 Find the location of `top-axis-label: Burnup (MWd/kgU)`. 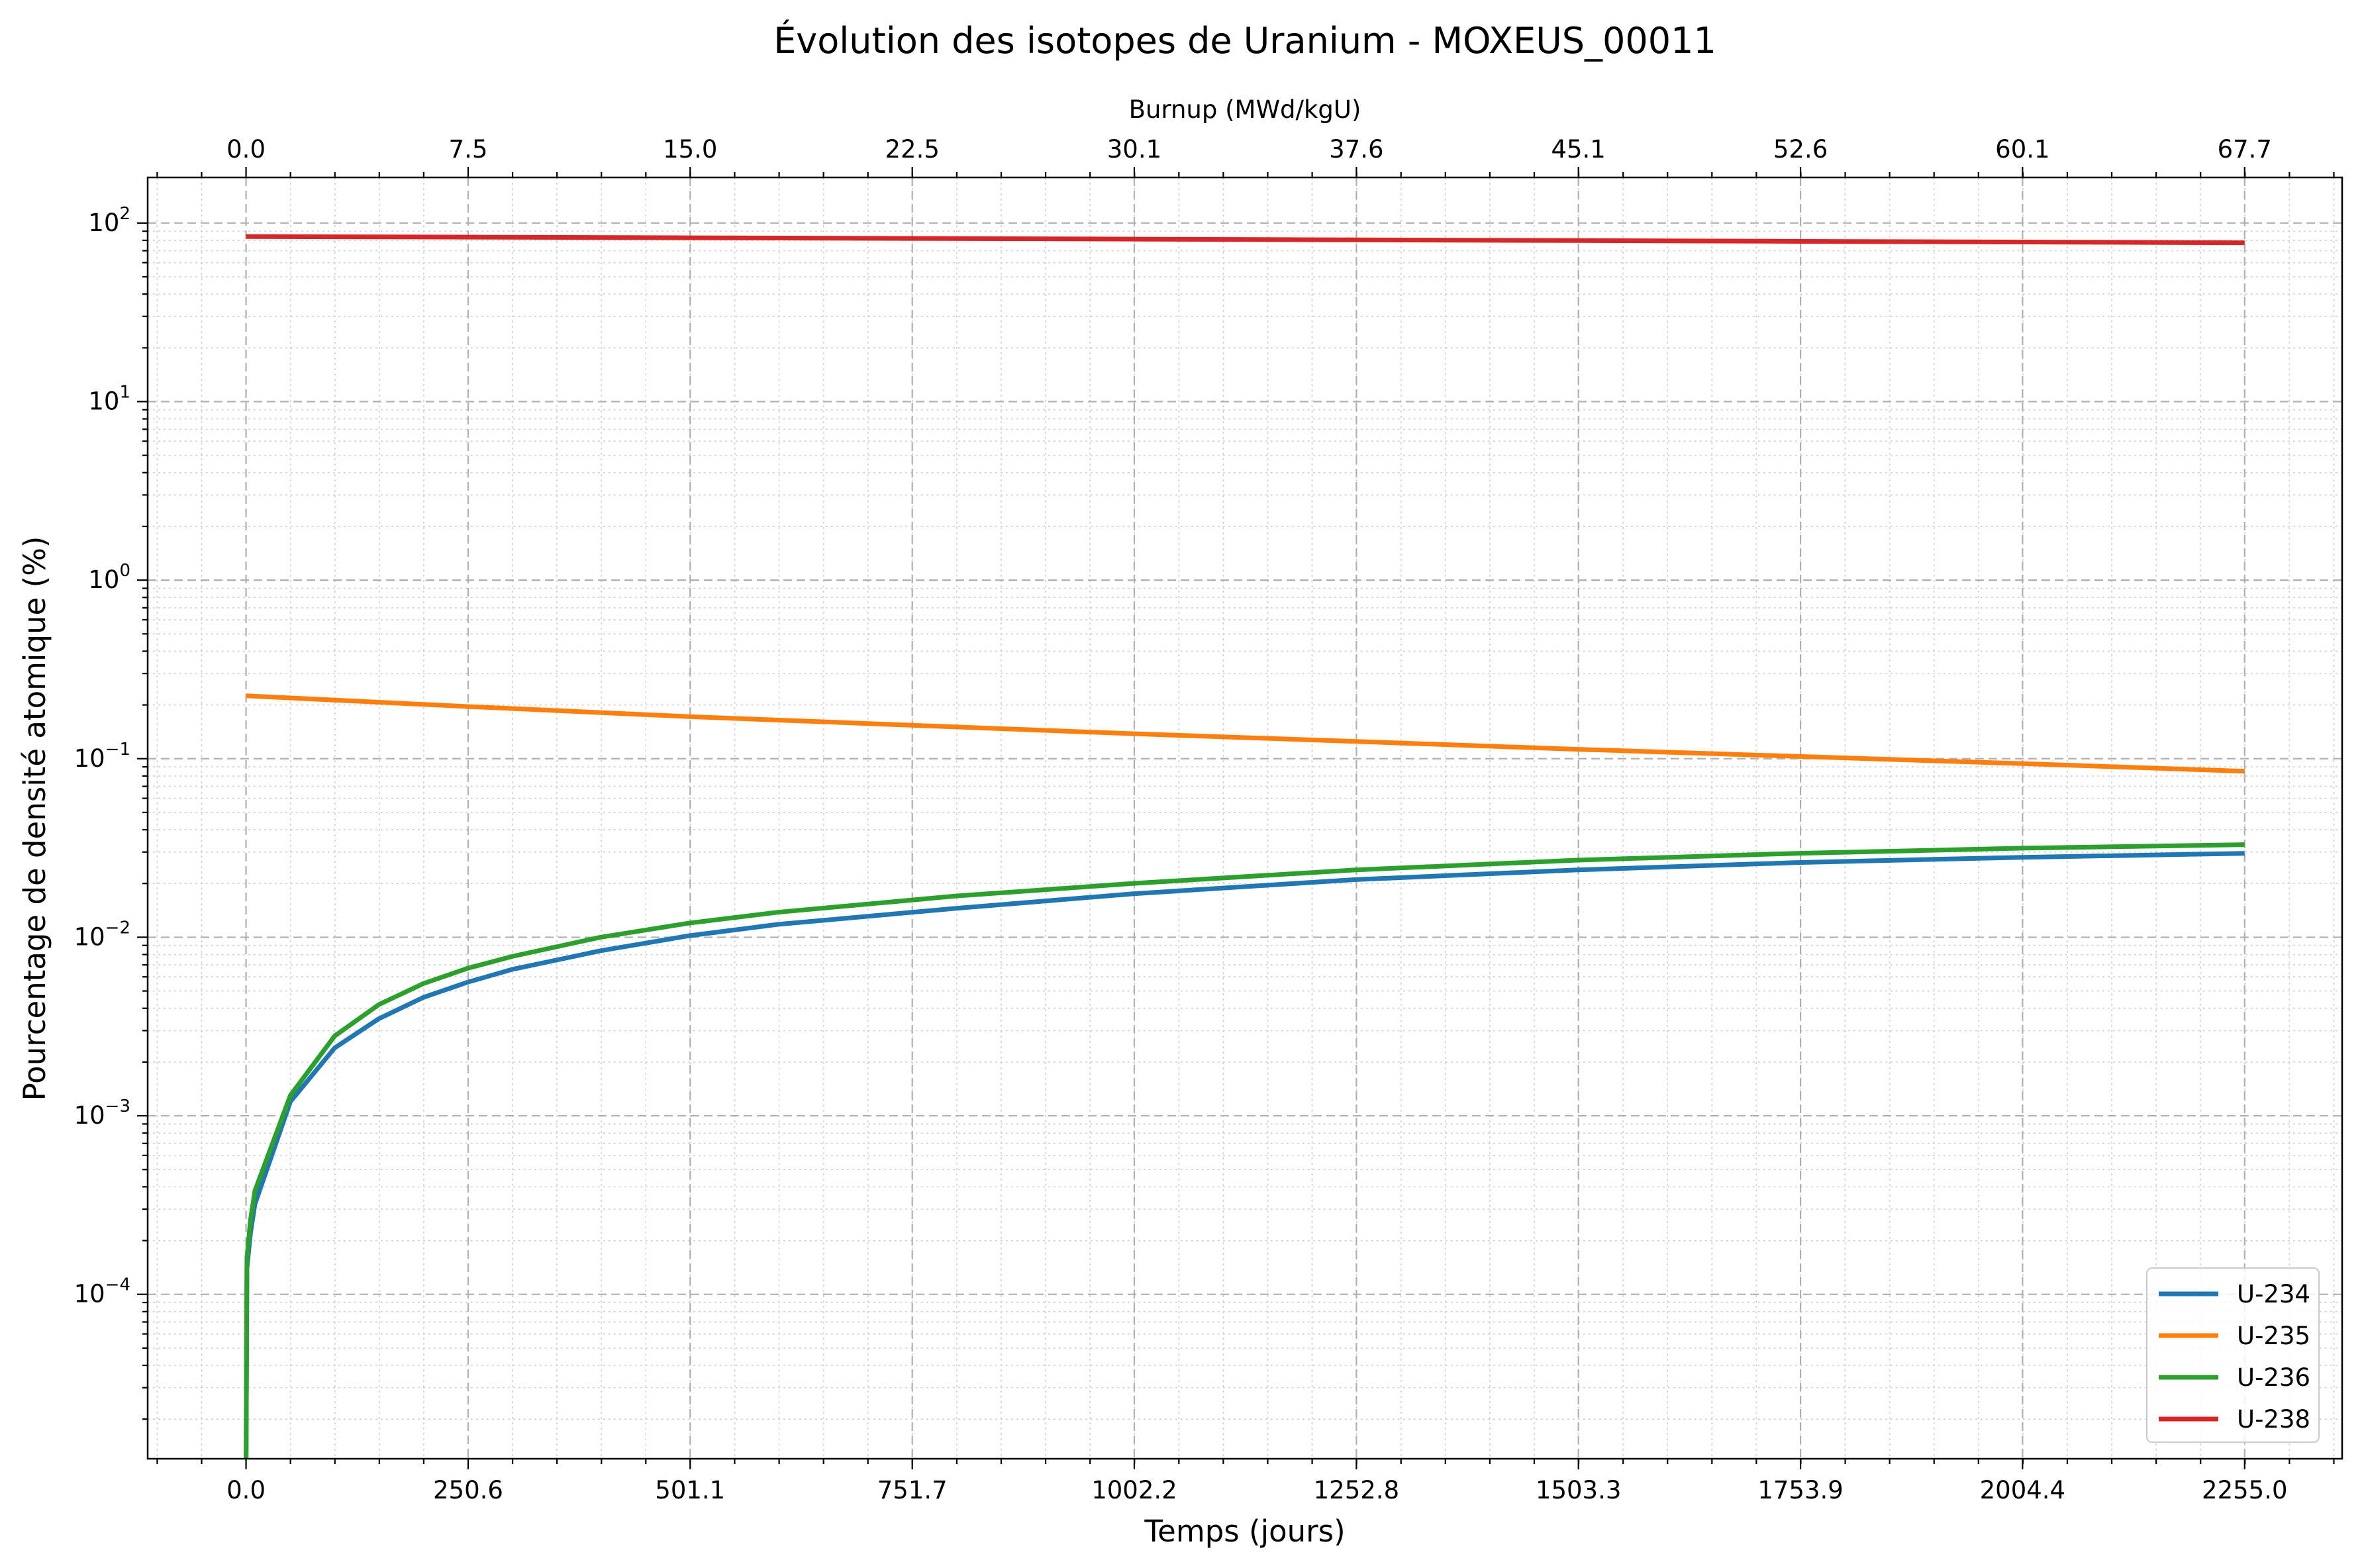

top-axis-label: Burnup (MWd/kgU) is located at coordinates (1245, 109).